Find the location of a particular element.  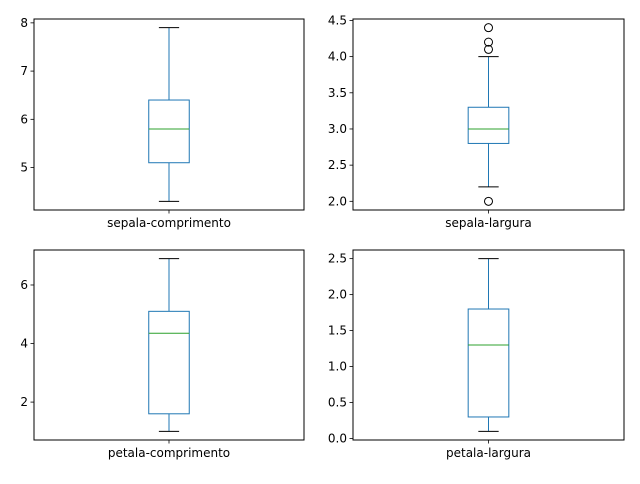

y-tick-label: 8 is located at coordinates (24, 23).